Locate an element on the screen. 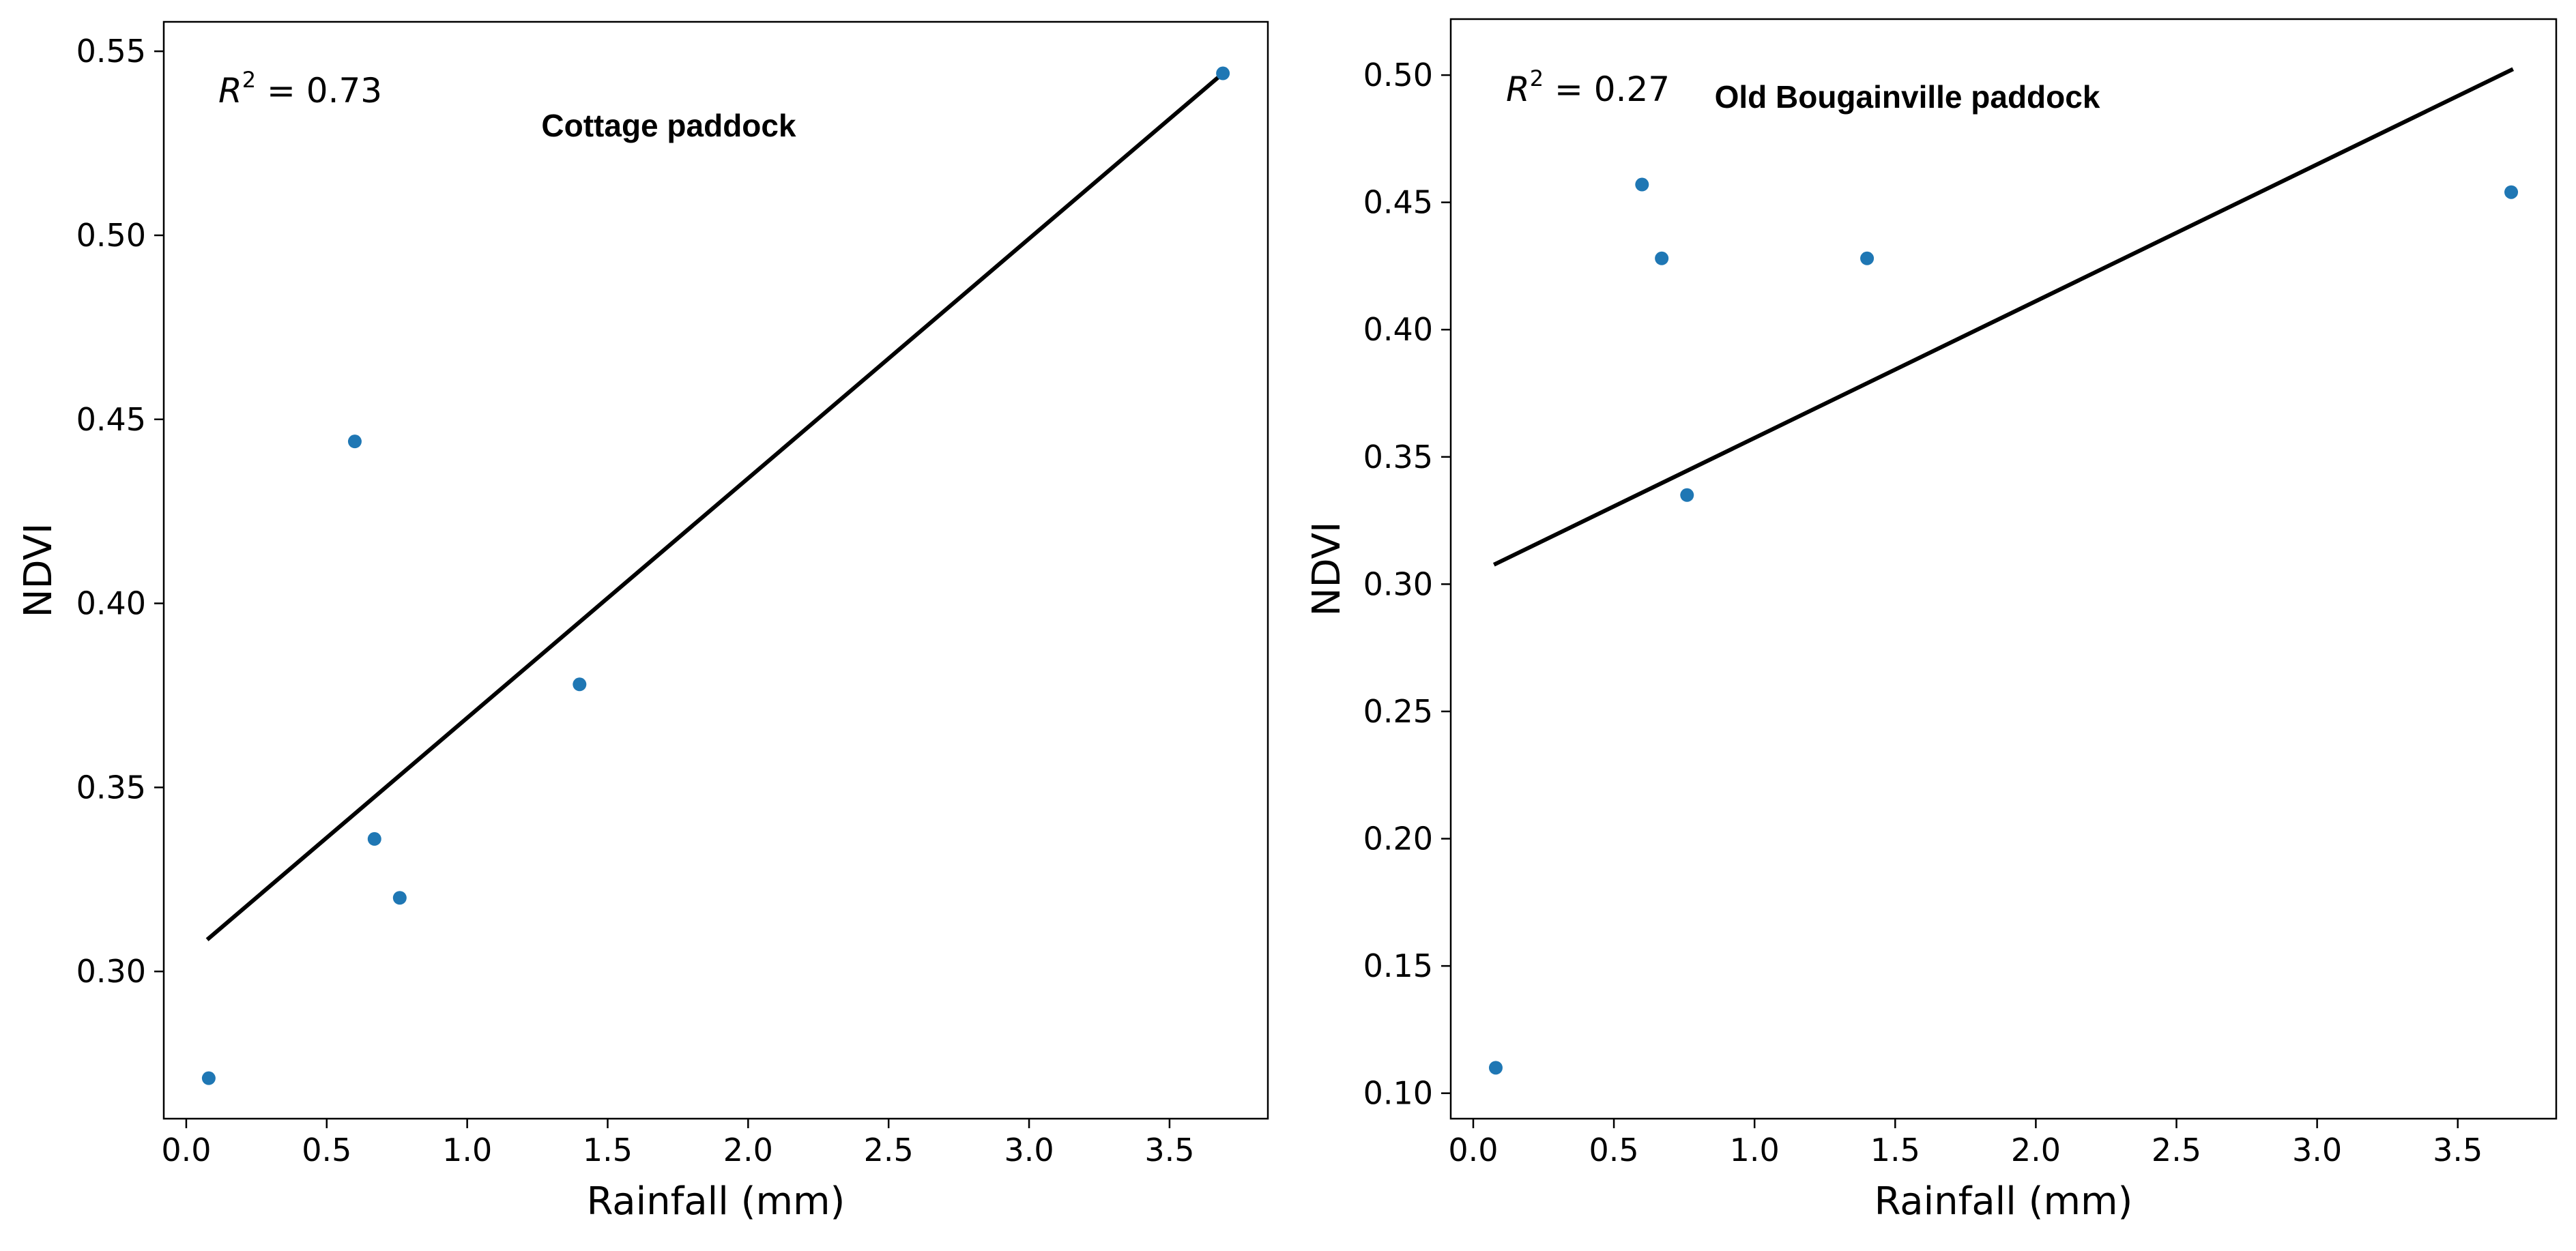 This screenshot has height=1251, width=2576. y-tick-label: 0.15 is located at coordinates (1398, 965).